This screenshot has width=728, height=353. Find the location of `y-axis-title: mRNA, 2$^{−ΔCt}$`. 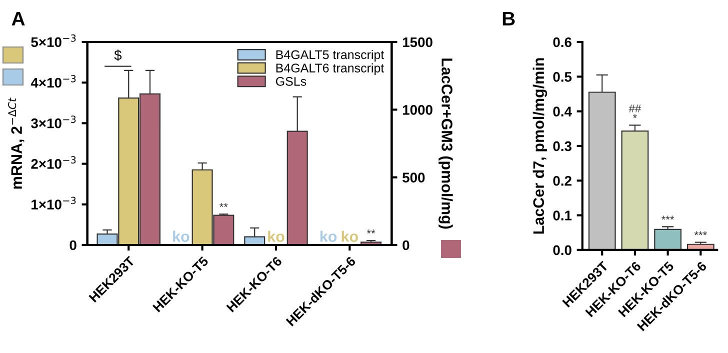

y-axis-title: mRNA, 2$^{−ΔCt}$ is located at coordinates (16, 143).